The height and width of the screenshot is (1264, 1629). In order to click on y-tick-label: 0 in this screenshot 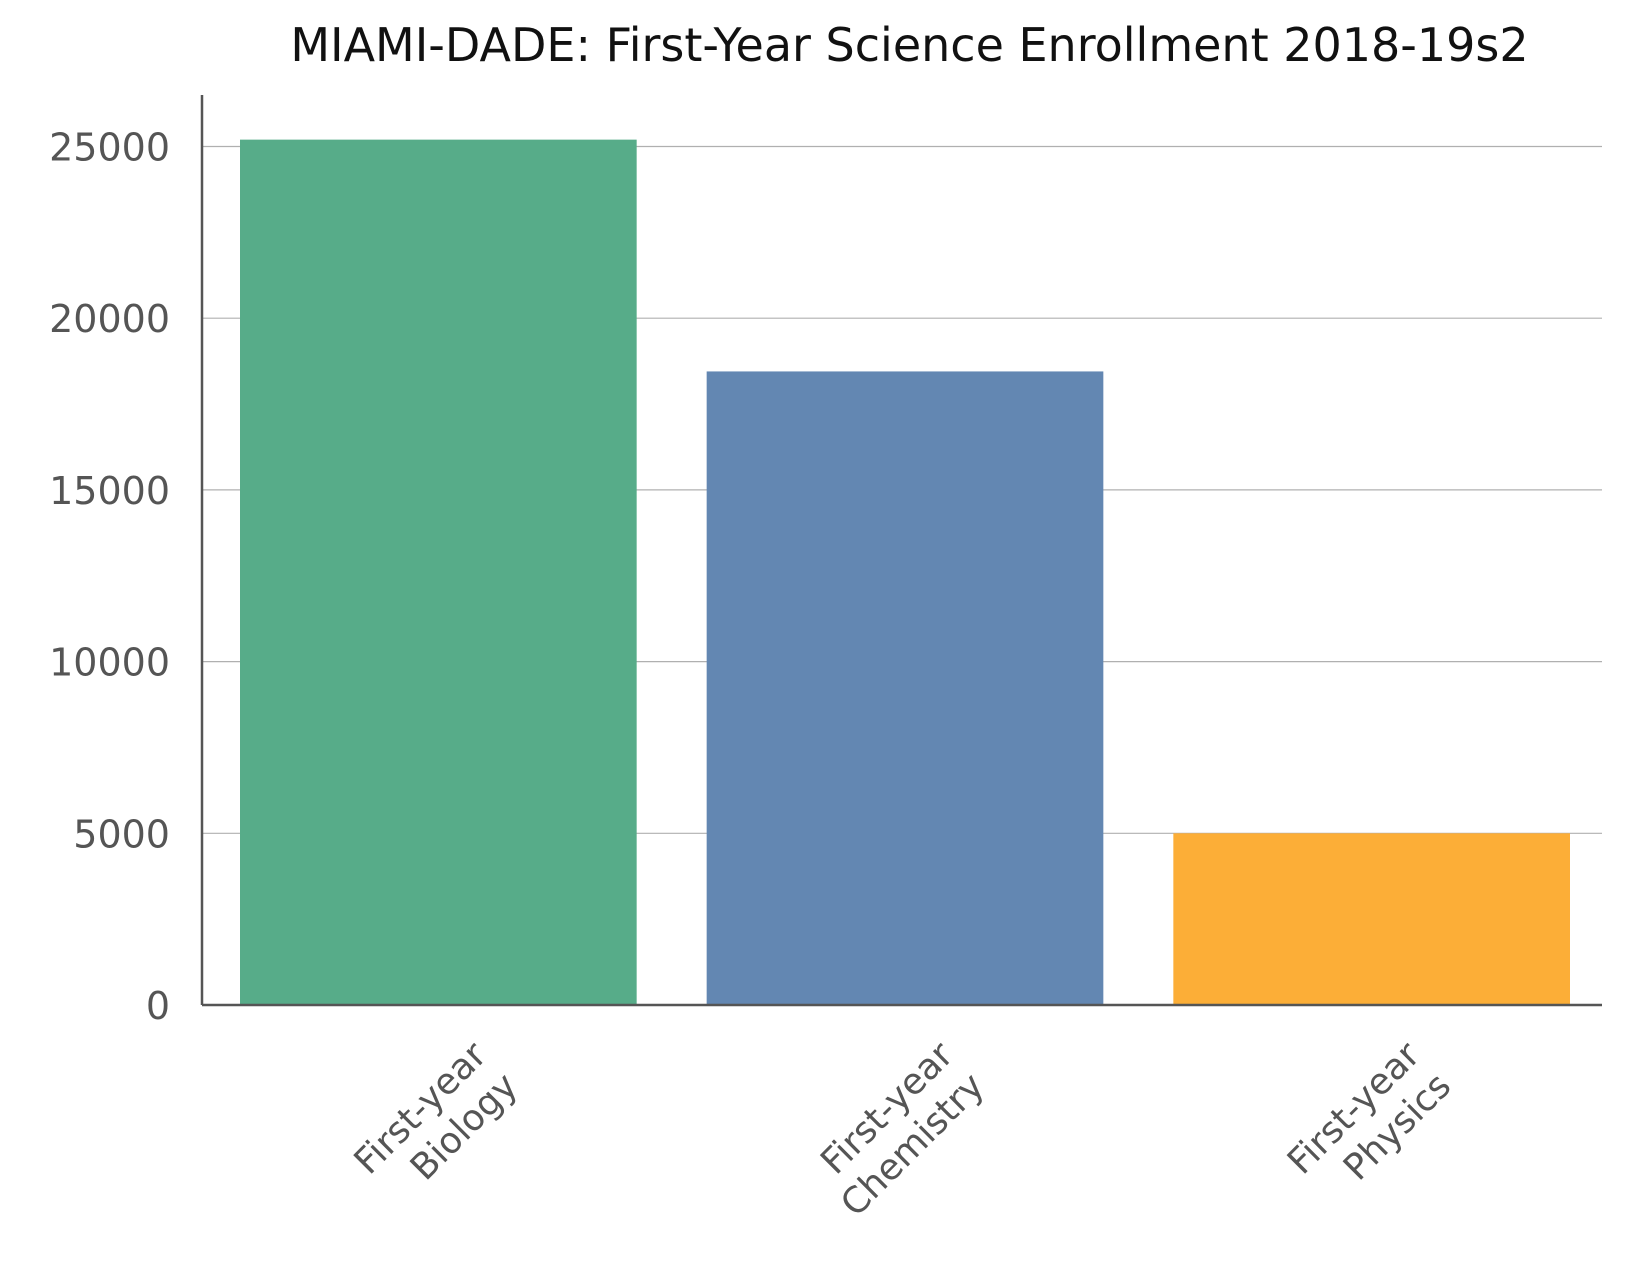, I will do `click(158, 1006)`.